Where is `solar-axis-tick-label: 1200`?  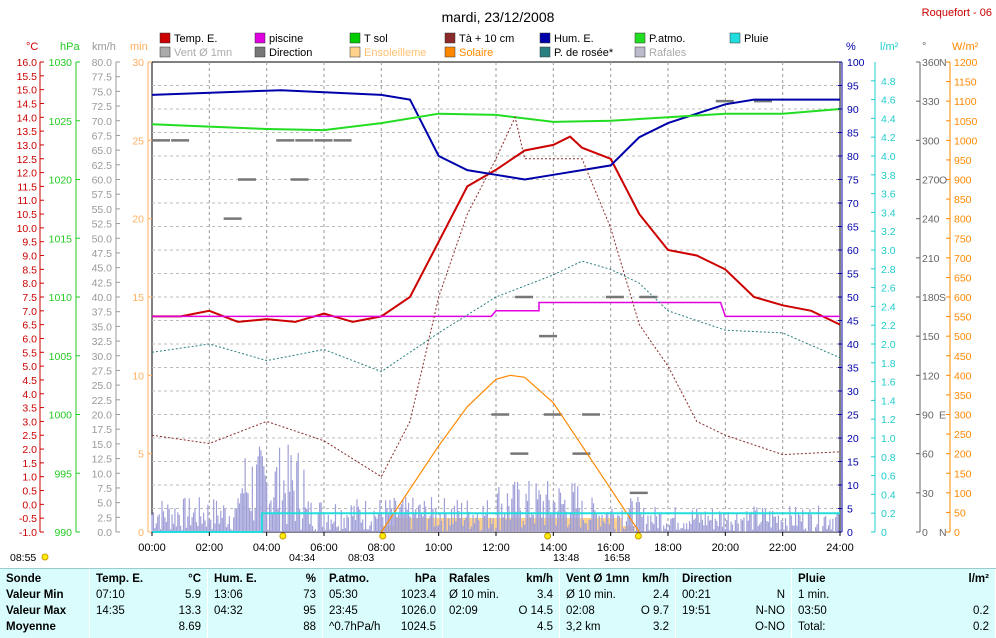 solar-axis-tick-label: 1200 is located at coordinates (966, 63).